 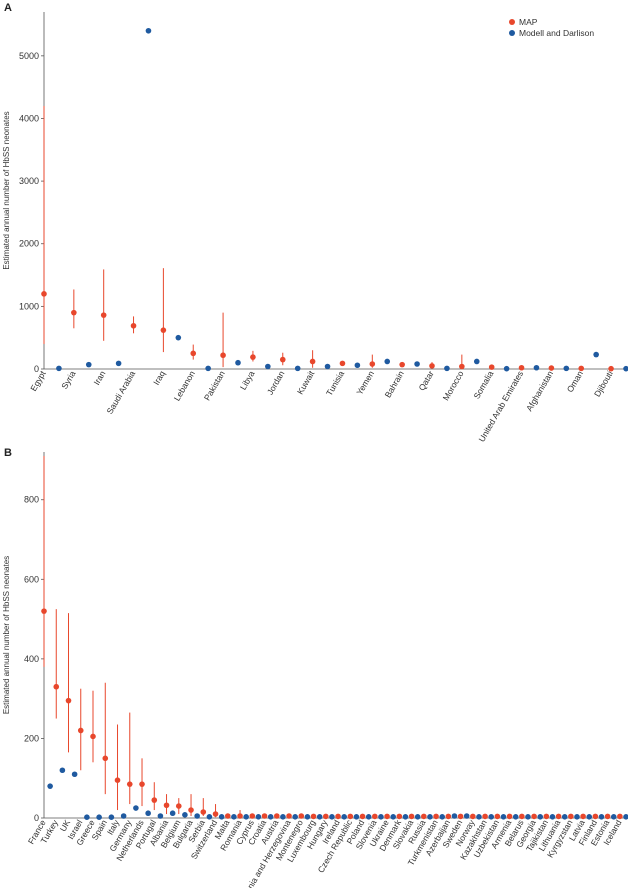 What do you see at coordinates (121, 392) in the screenshot?
I see `panel-a-category-label-saudi-arabia: Saudi Arabia` at bounding box center [121, 392].